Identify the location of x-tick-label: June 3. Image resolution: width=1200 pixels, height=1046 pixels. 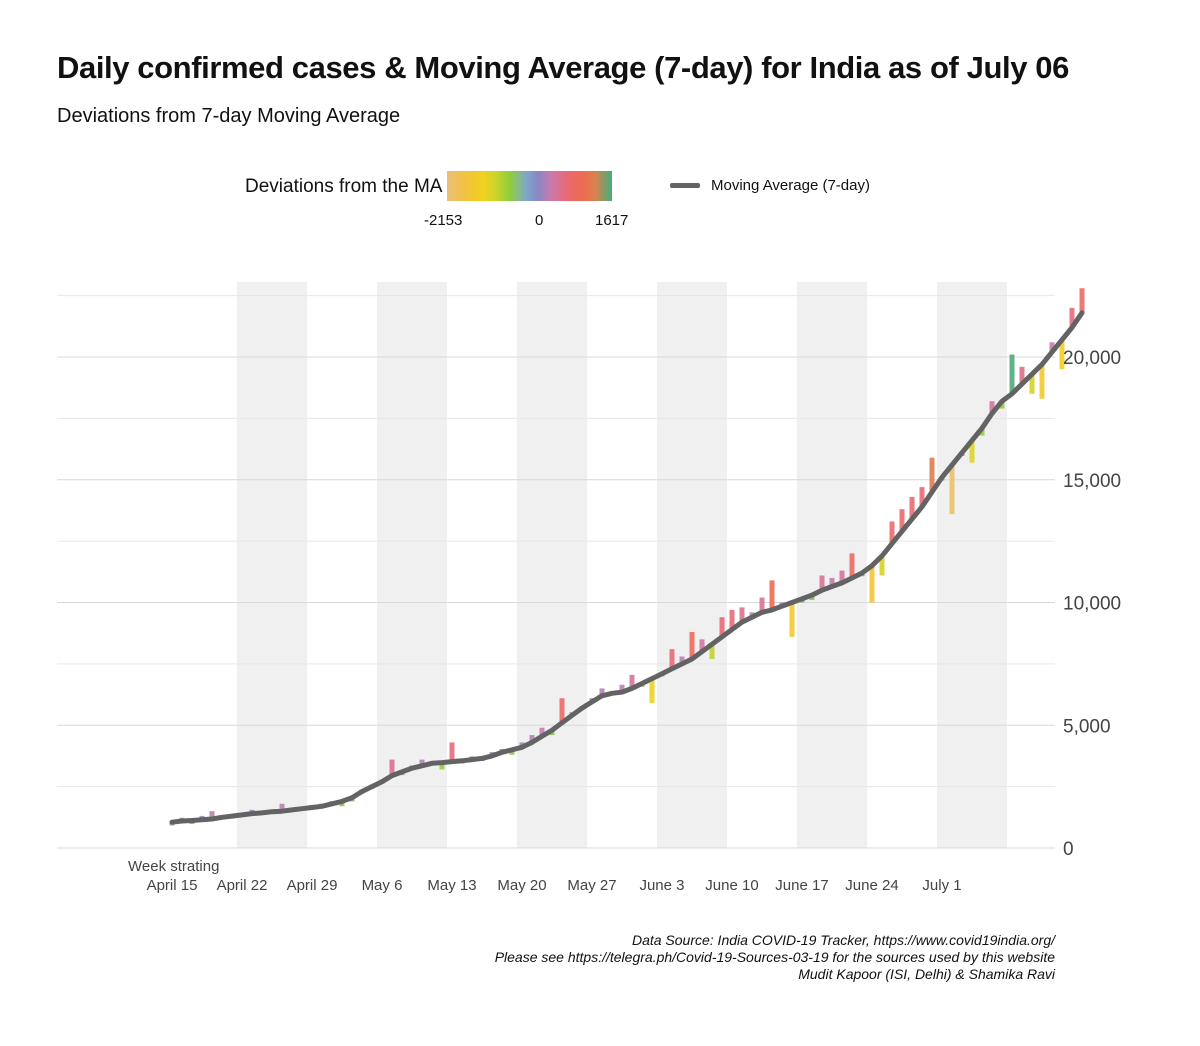
(661, 885).